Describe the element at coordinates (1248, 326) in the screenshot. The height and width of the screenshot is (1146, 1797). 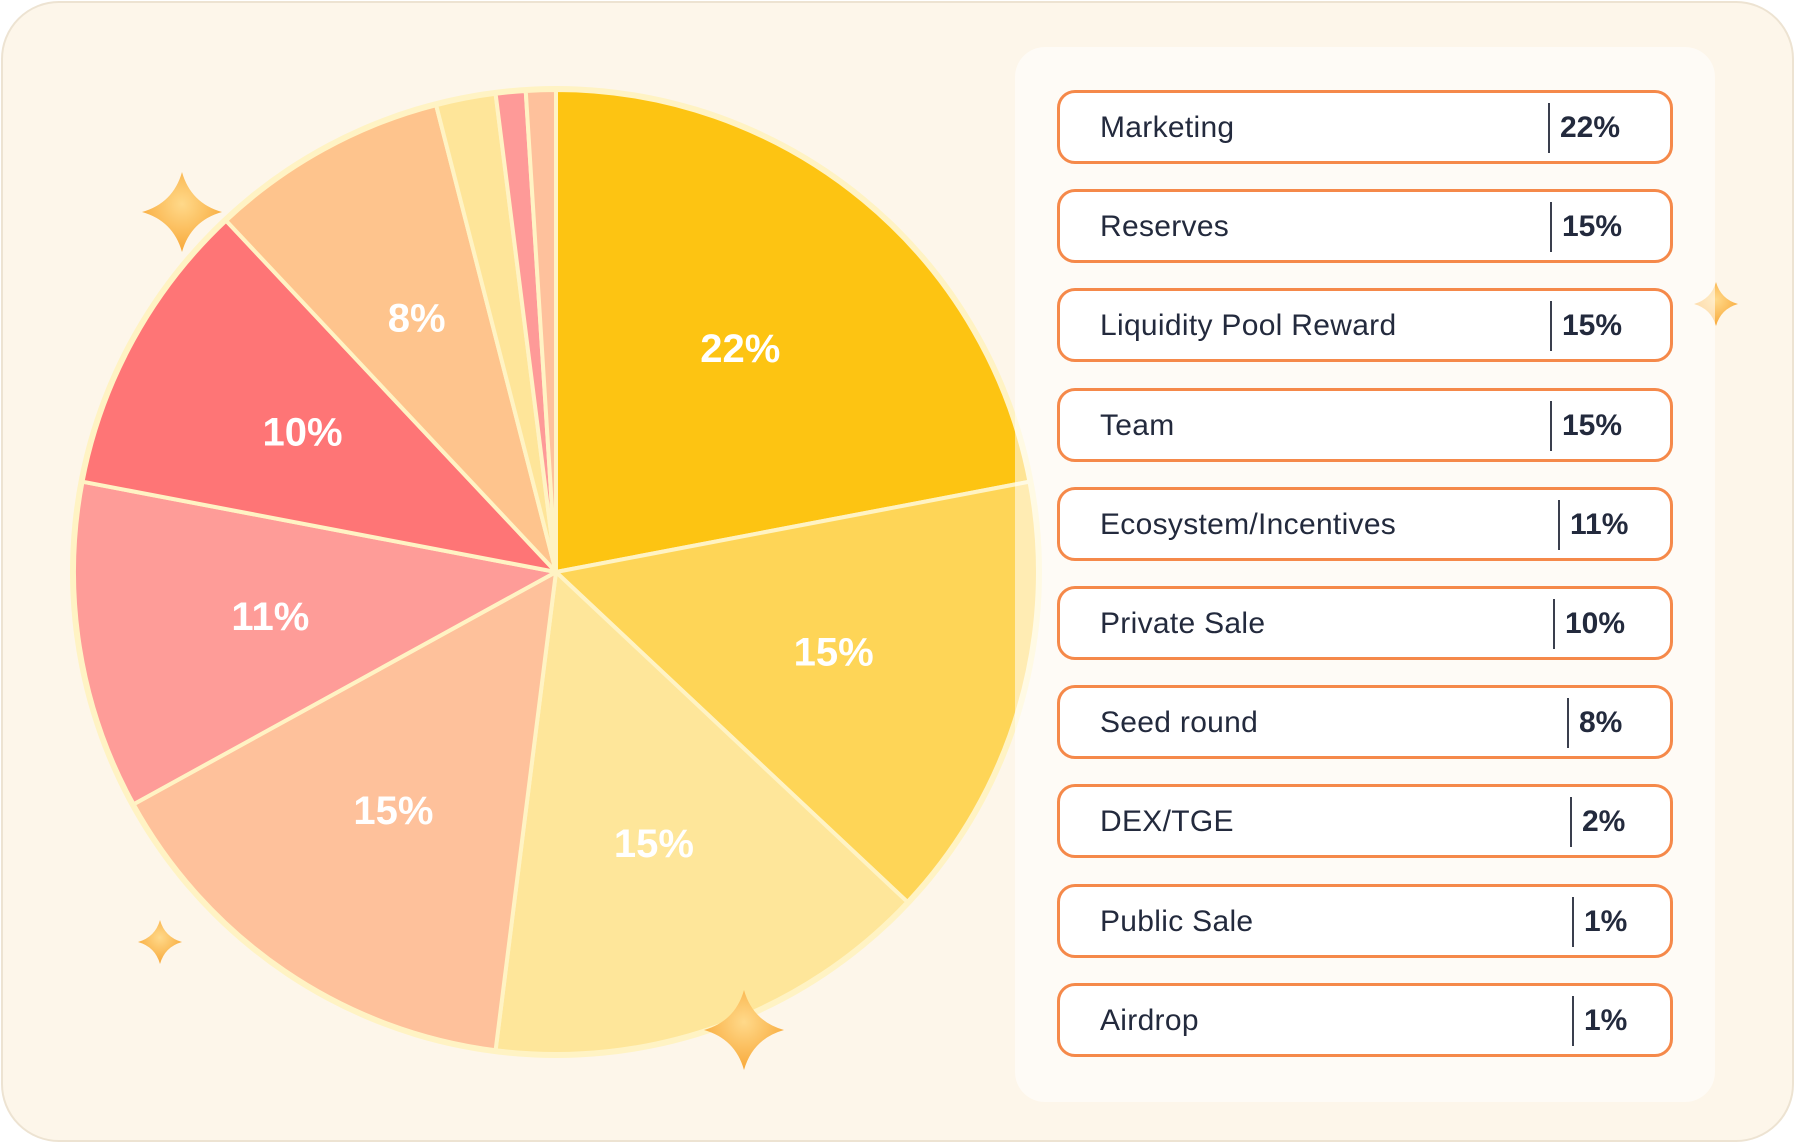
I see `legend-label: Liquidity Pool Reward` at that location.